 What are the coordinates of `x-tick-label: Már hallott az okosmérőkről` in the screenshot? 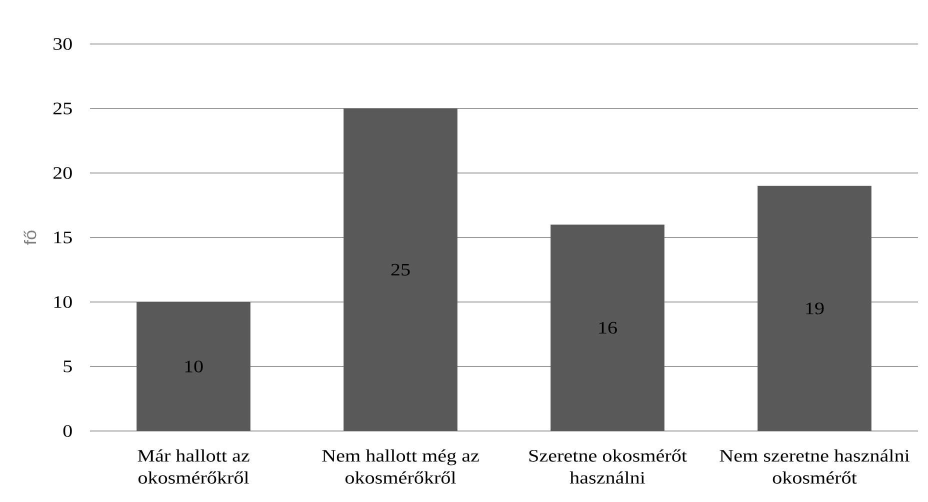 It's located at (194, 466).